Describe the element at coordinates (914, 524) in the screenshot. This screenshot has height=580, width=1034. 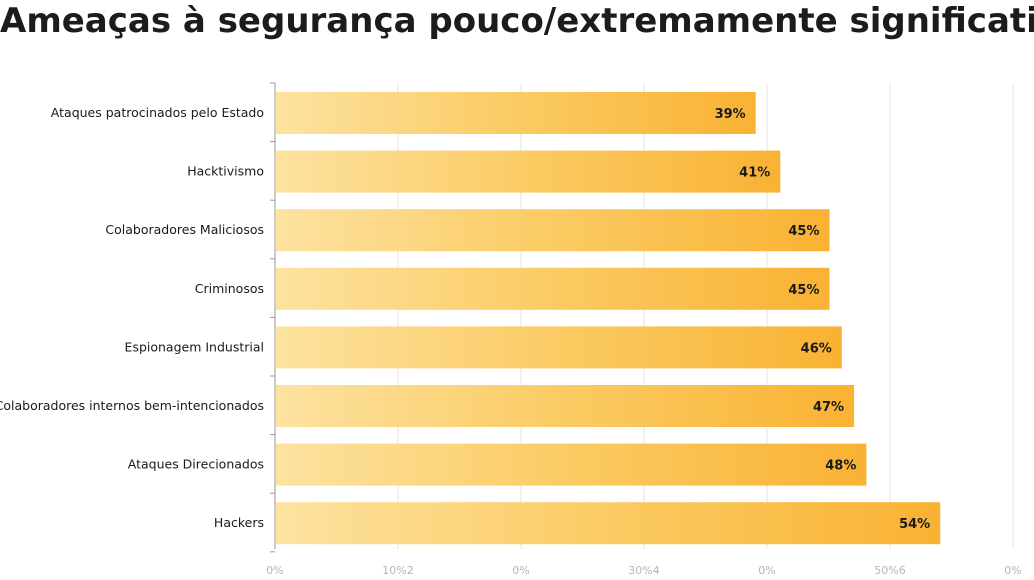
I see `bar-value-label: 54%` at that location.